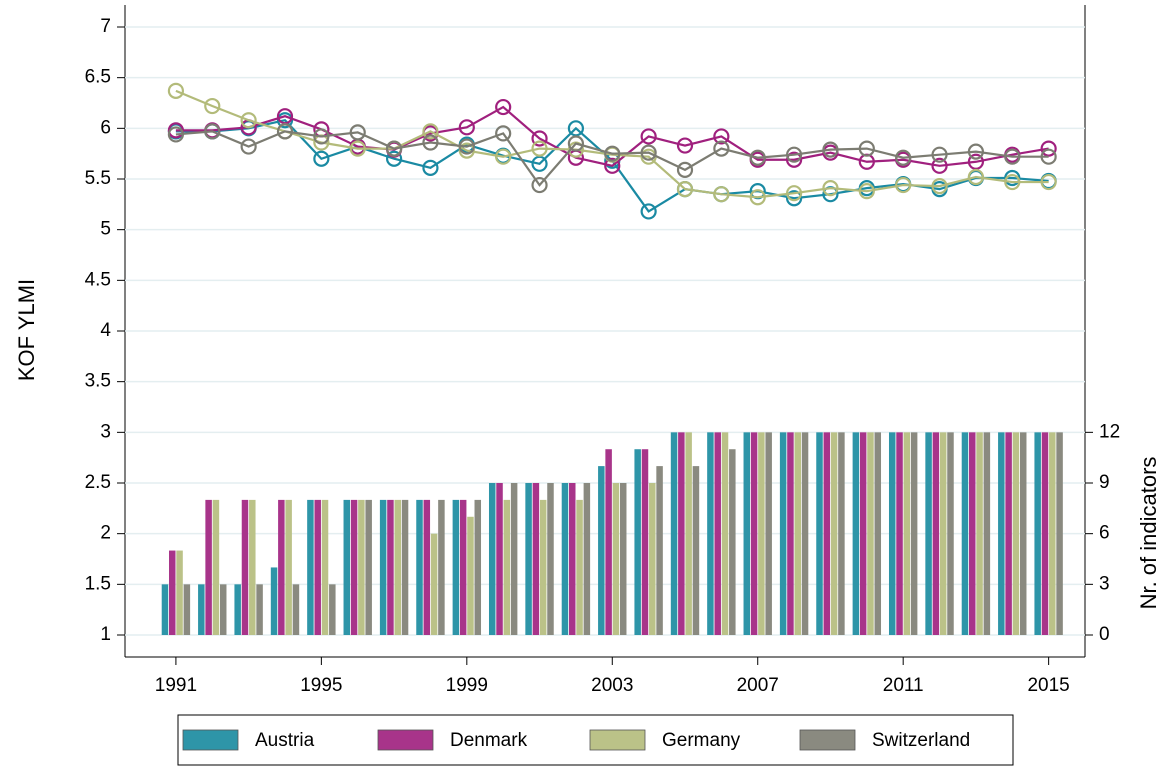 This screenshot has height=774, width=1170. What do you see at coordinates (1104, 482) in the screenshot?
I see `y2-tick-label: 9` at bounding box center [1104, 482].